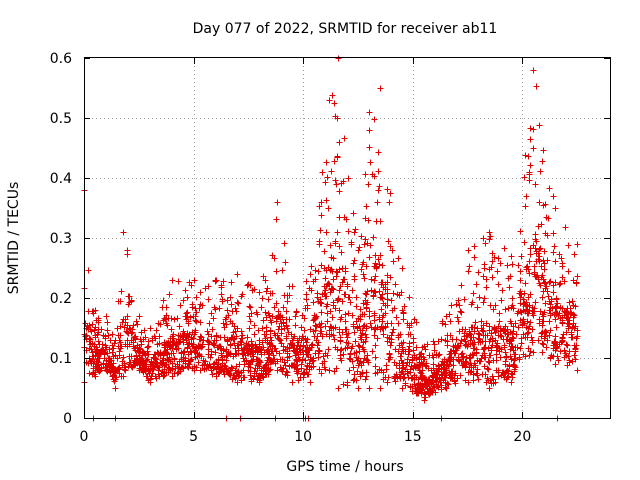 The width and height of the screenshot is (640, 480). Describe the element at coordinates (303, 437) in the screenshot. I see `x-tick-label: 10` at that location.